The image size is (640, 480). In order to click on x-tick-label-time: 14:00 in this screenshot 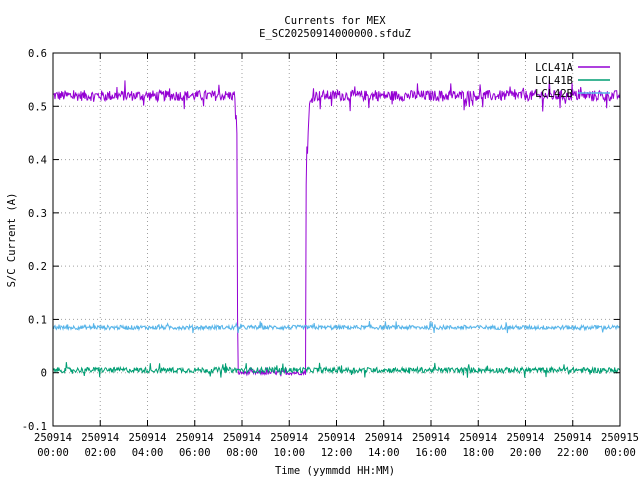, I will do `click(384, 453)`.